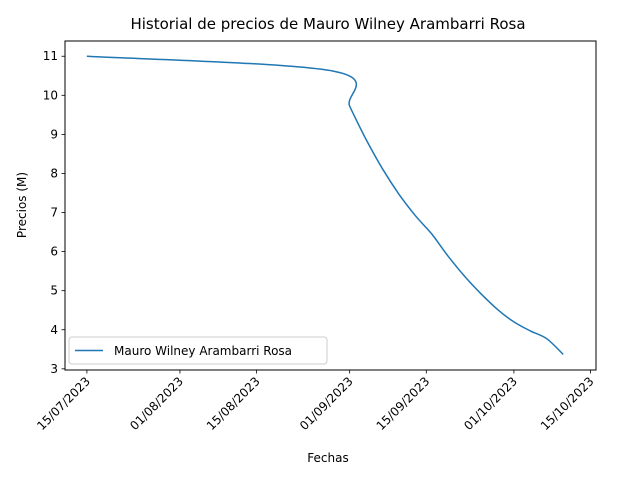 Image resolution: width=640 pixels, height=484 pixels. Describe the element at coordinates (54, 134) in the screenshot. I see `y-tick-label: 9` at that location.